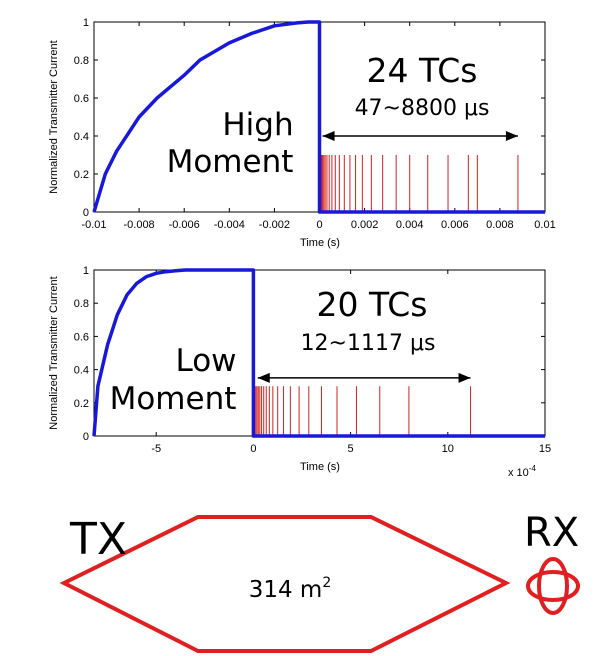  Describe the element at coordinates (422, 108) in the screenshot. I see `gate-range-annotation: 47~8800 μs` at that location.